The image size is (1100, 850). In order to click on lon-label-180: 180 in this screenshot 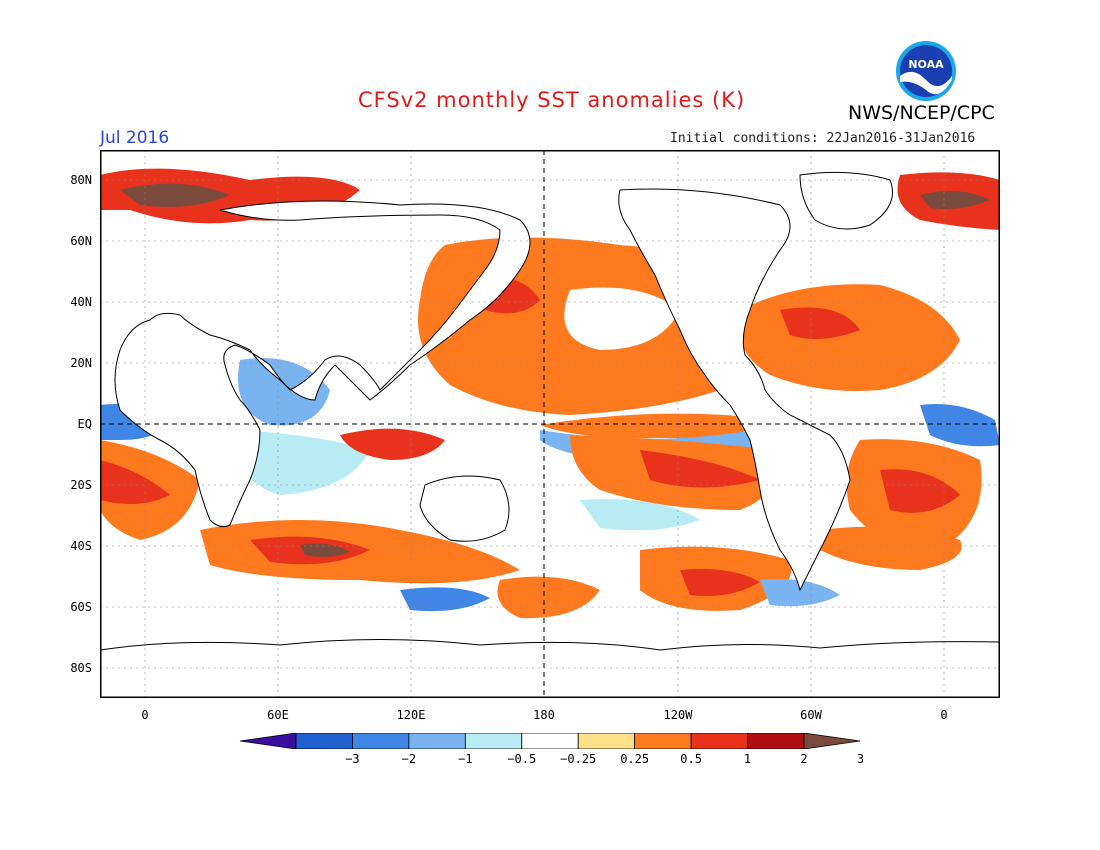, I will do `click(544, 715)`.